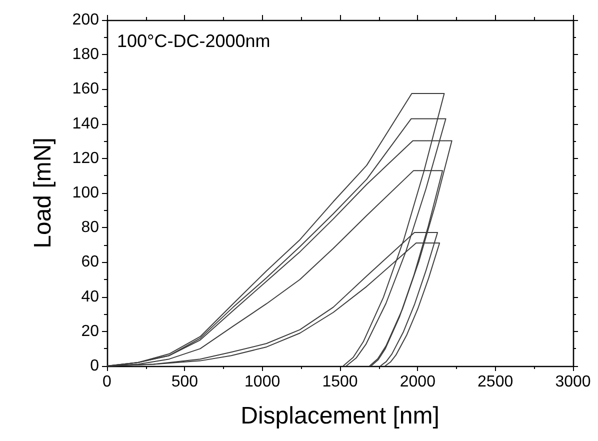  What do you see at coordinates (573, 382) in the screenshot?
I see `x-tick-label: 3000` at bounding box center [573, 382].